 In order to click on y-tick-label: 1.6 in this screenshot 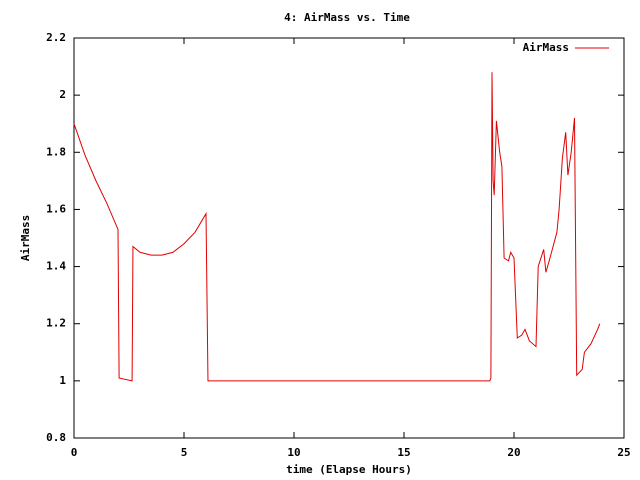, I will do `click(56, 208)`.